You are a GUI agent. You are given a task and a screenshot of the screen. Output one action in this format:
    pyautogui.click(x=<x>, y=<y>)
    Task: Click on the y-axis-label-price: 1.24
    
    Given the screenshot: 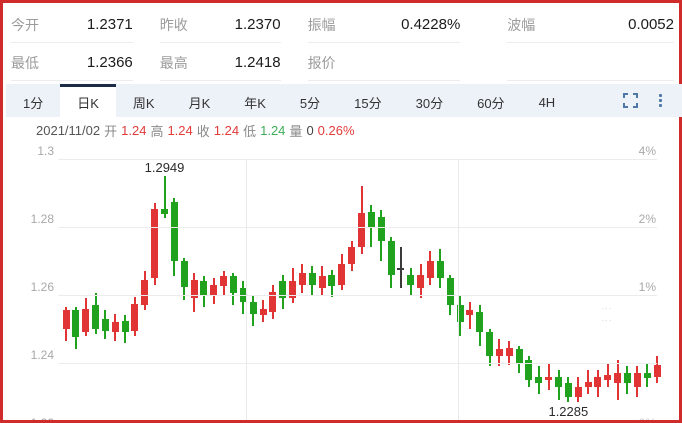 What is the action you would take?
    pyautogui.click(x=42, y=355)
    